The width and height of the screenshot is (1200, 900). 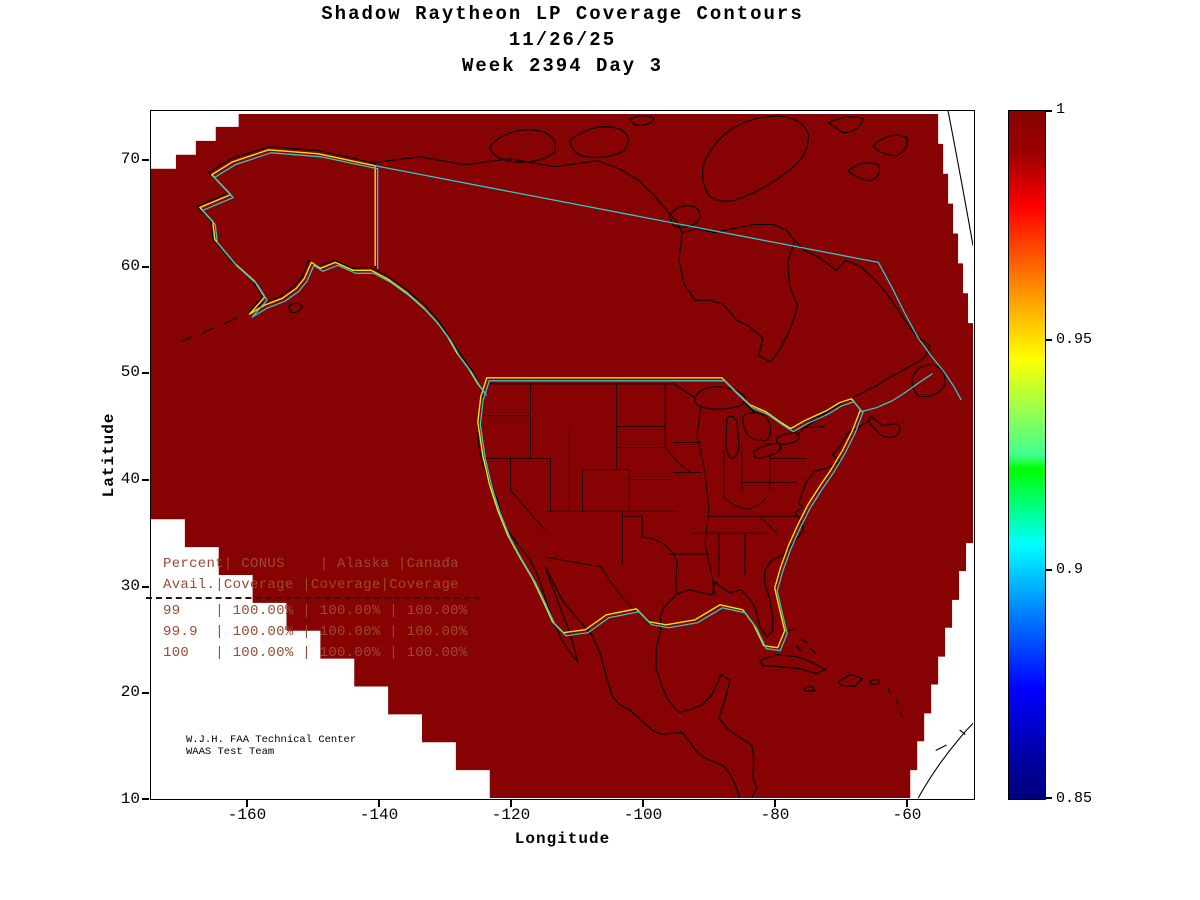 I want to click on x-axis-label: Longitude, so click(x=562, y=839).